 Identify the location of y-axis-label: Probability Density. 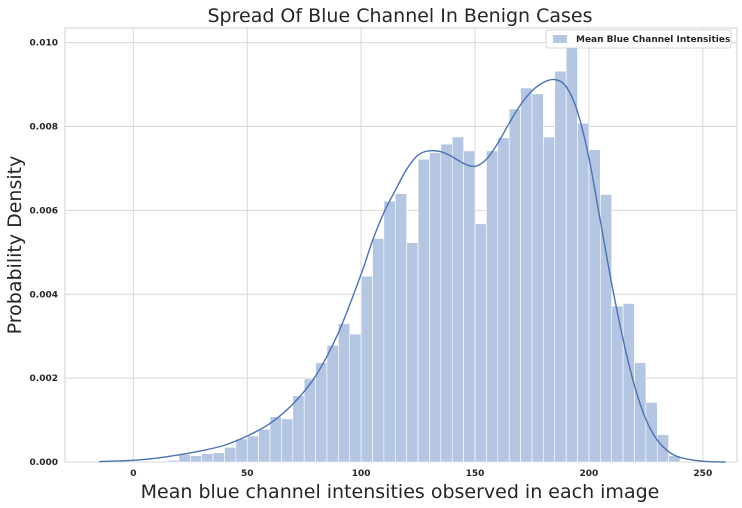
(15, 245).